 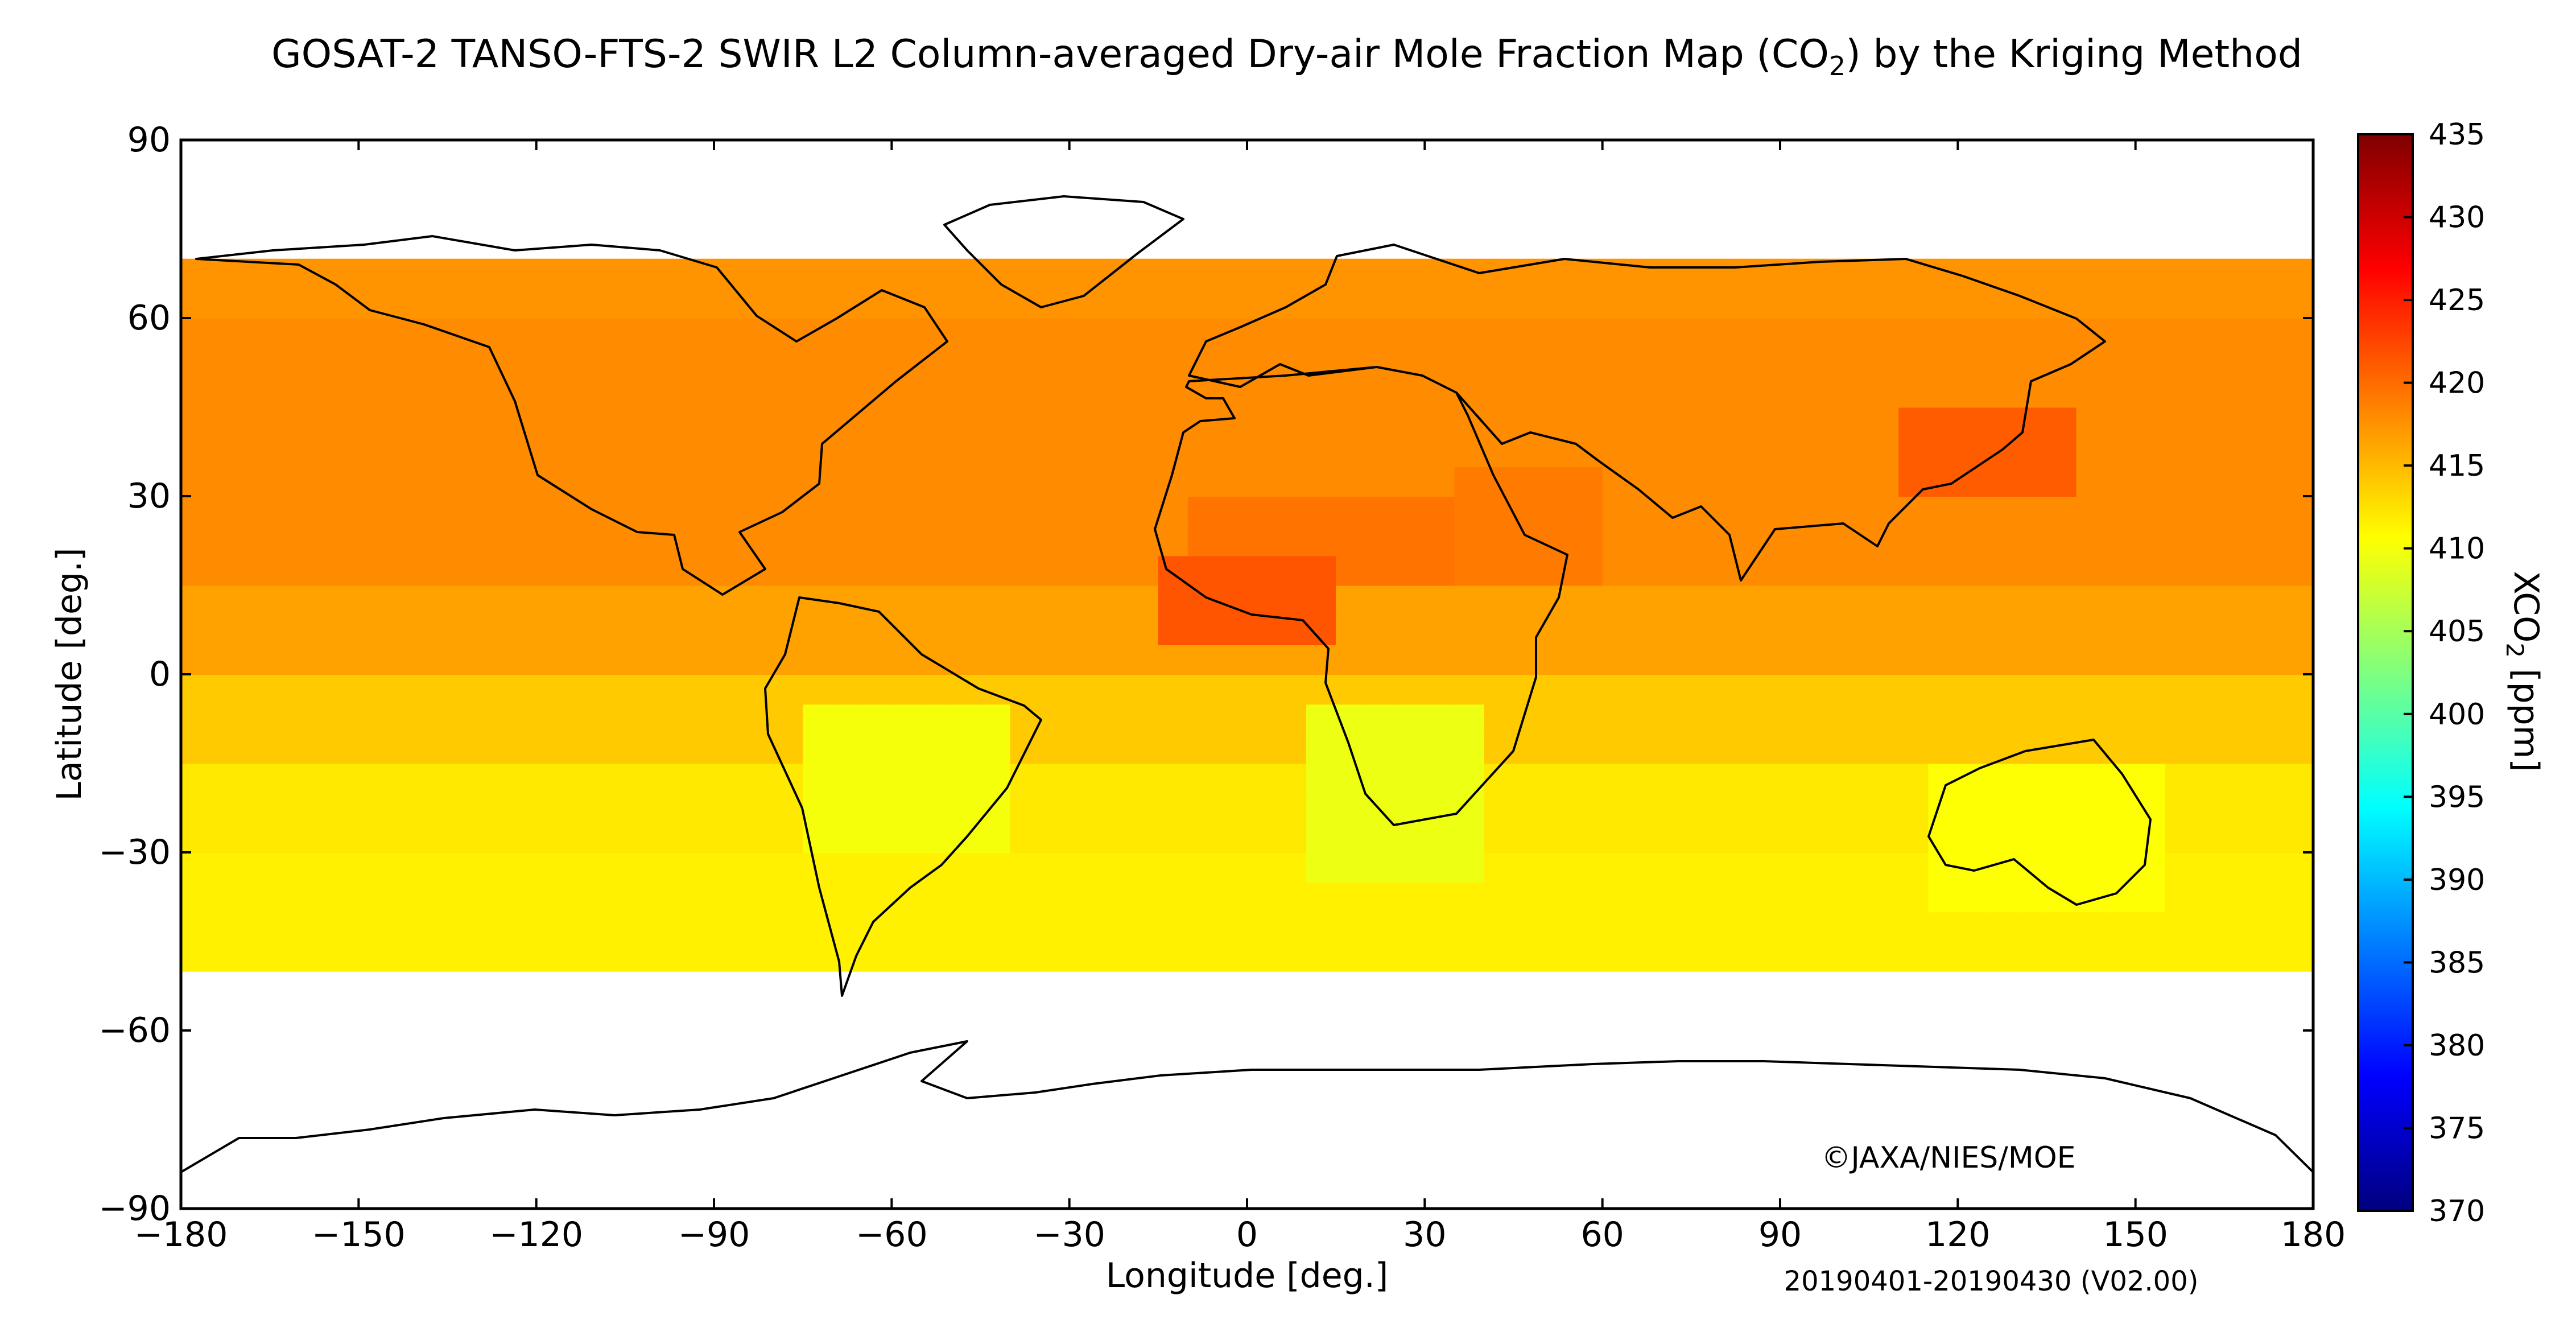 I want to click on x-tick-label: −120, so click(x=536, y=1235).